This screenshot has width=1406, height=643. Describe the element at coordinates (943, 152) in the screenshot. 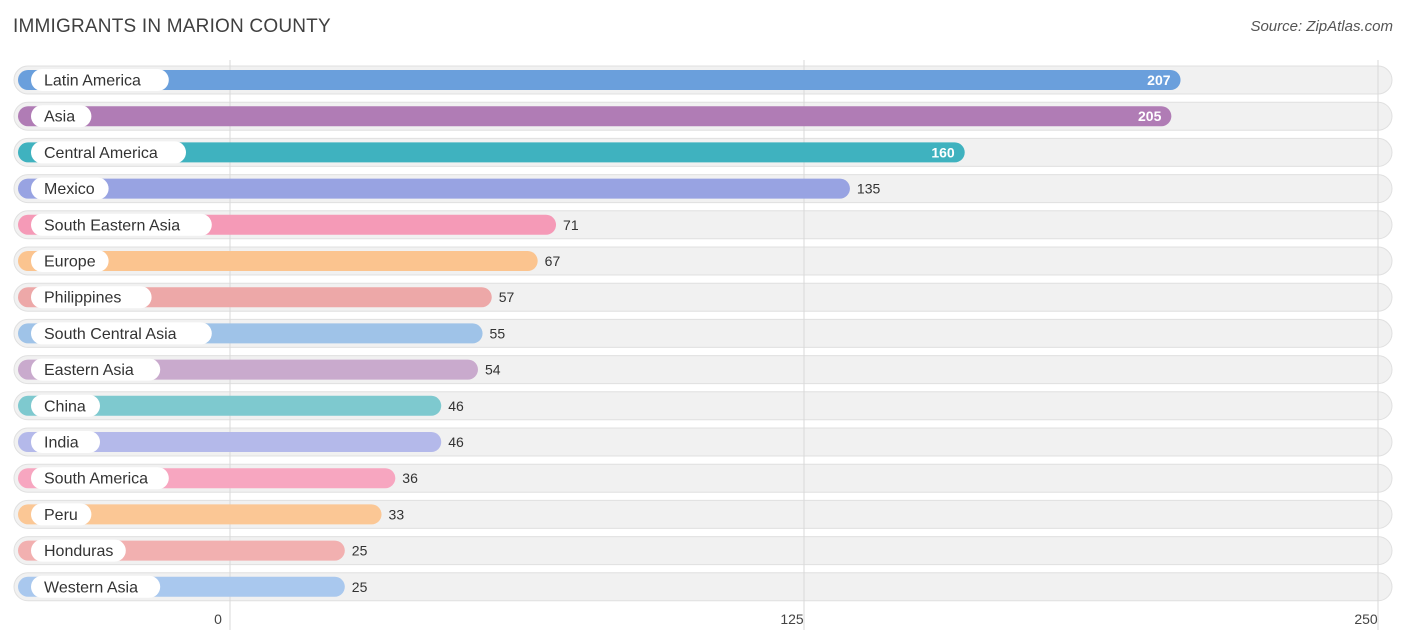

I see `value-label: 160` at that location.